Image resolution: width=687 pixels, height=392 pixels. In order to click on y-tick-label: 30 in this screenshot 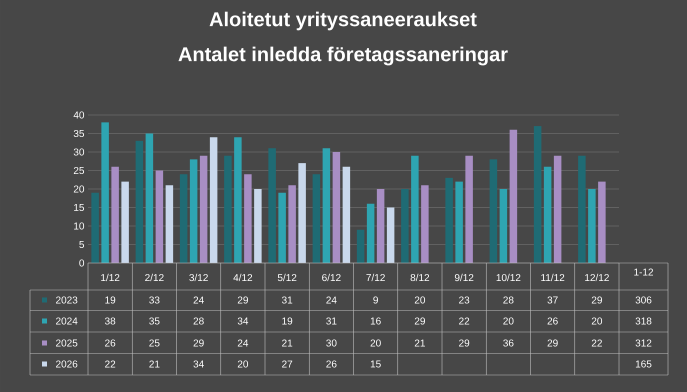, I will do `click(79, 152)`.